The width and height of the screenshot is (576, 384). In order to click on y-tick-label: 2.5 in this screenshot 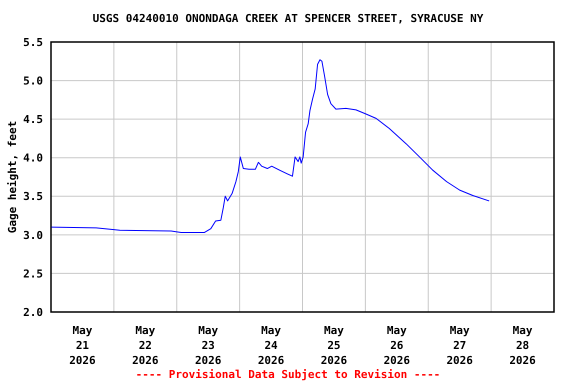, I will do `click(33, 273)`.